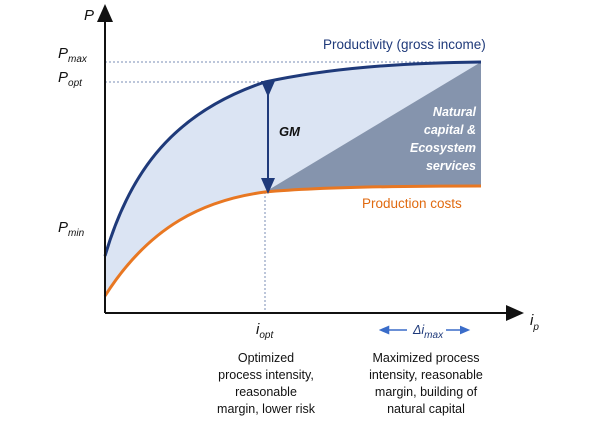  What do you see at coordinates (404, 44) in the screenshot?
I see `productivity-label: Productivity (gross income)` at bounding box center [404, 44].